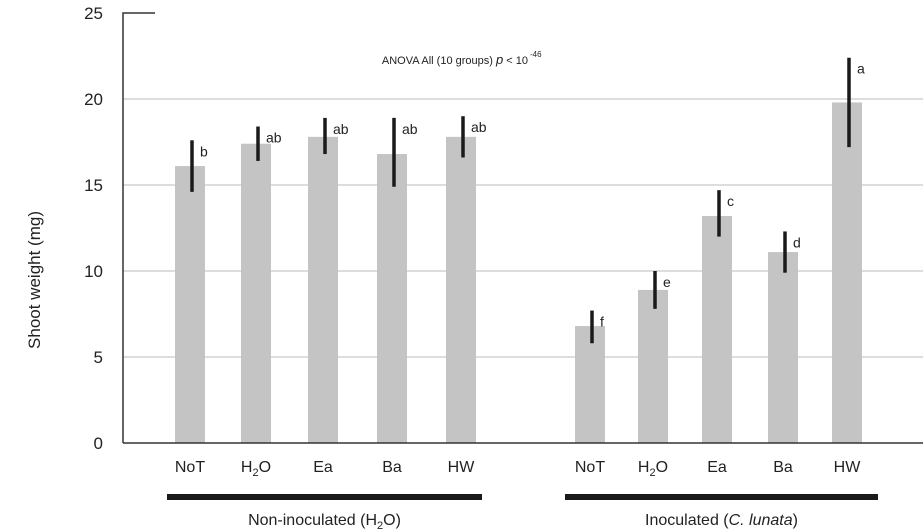  I want to click on significance-letter: d, so click(797, 242).